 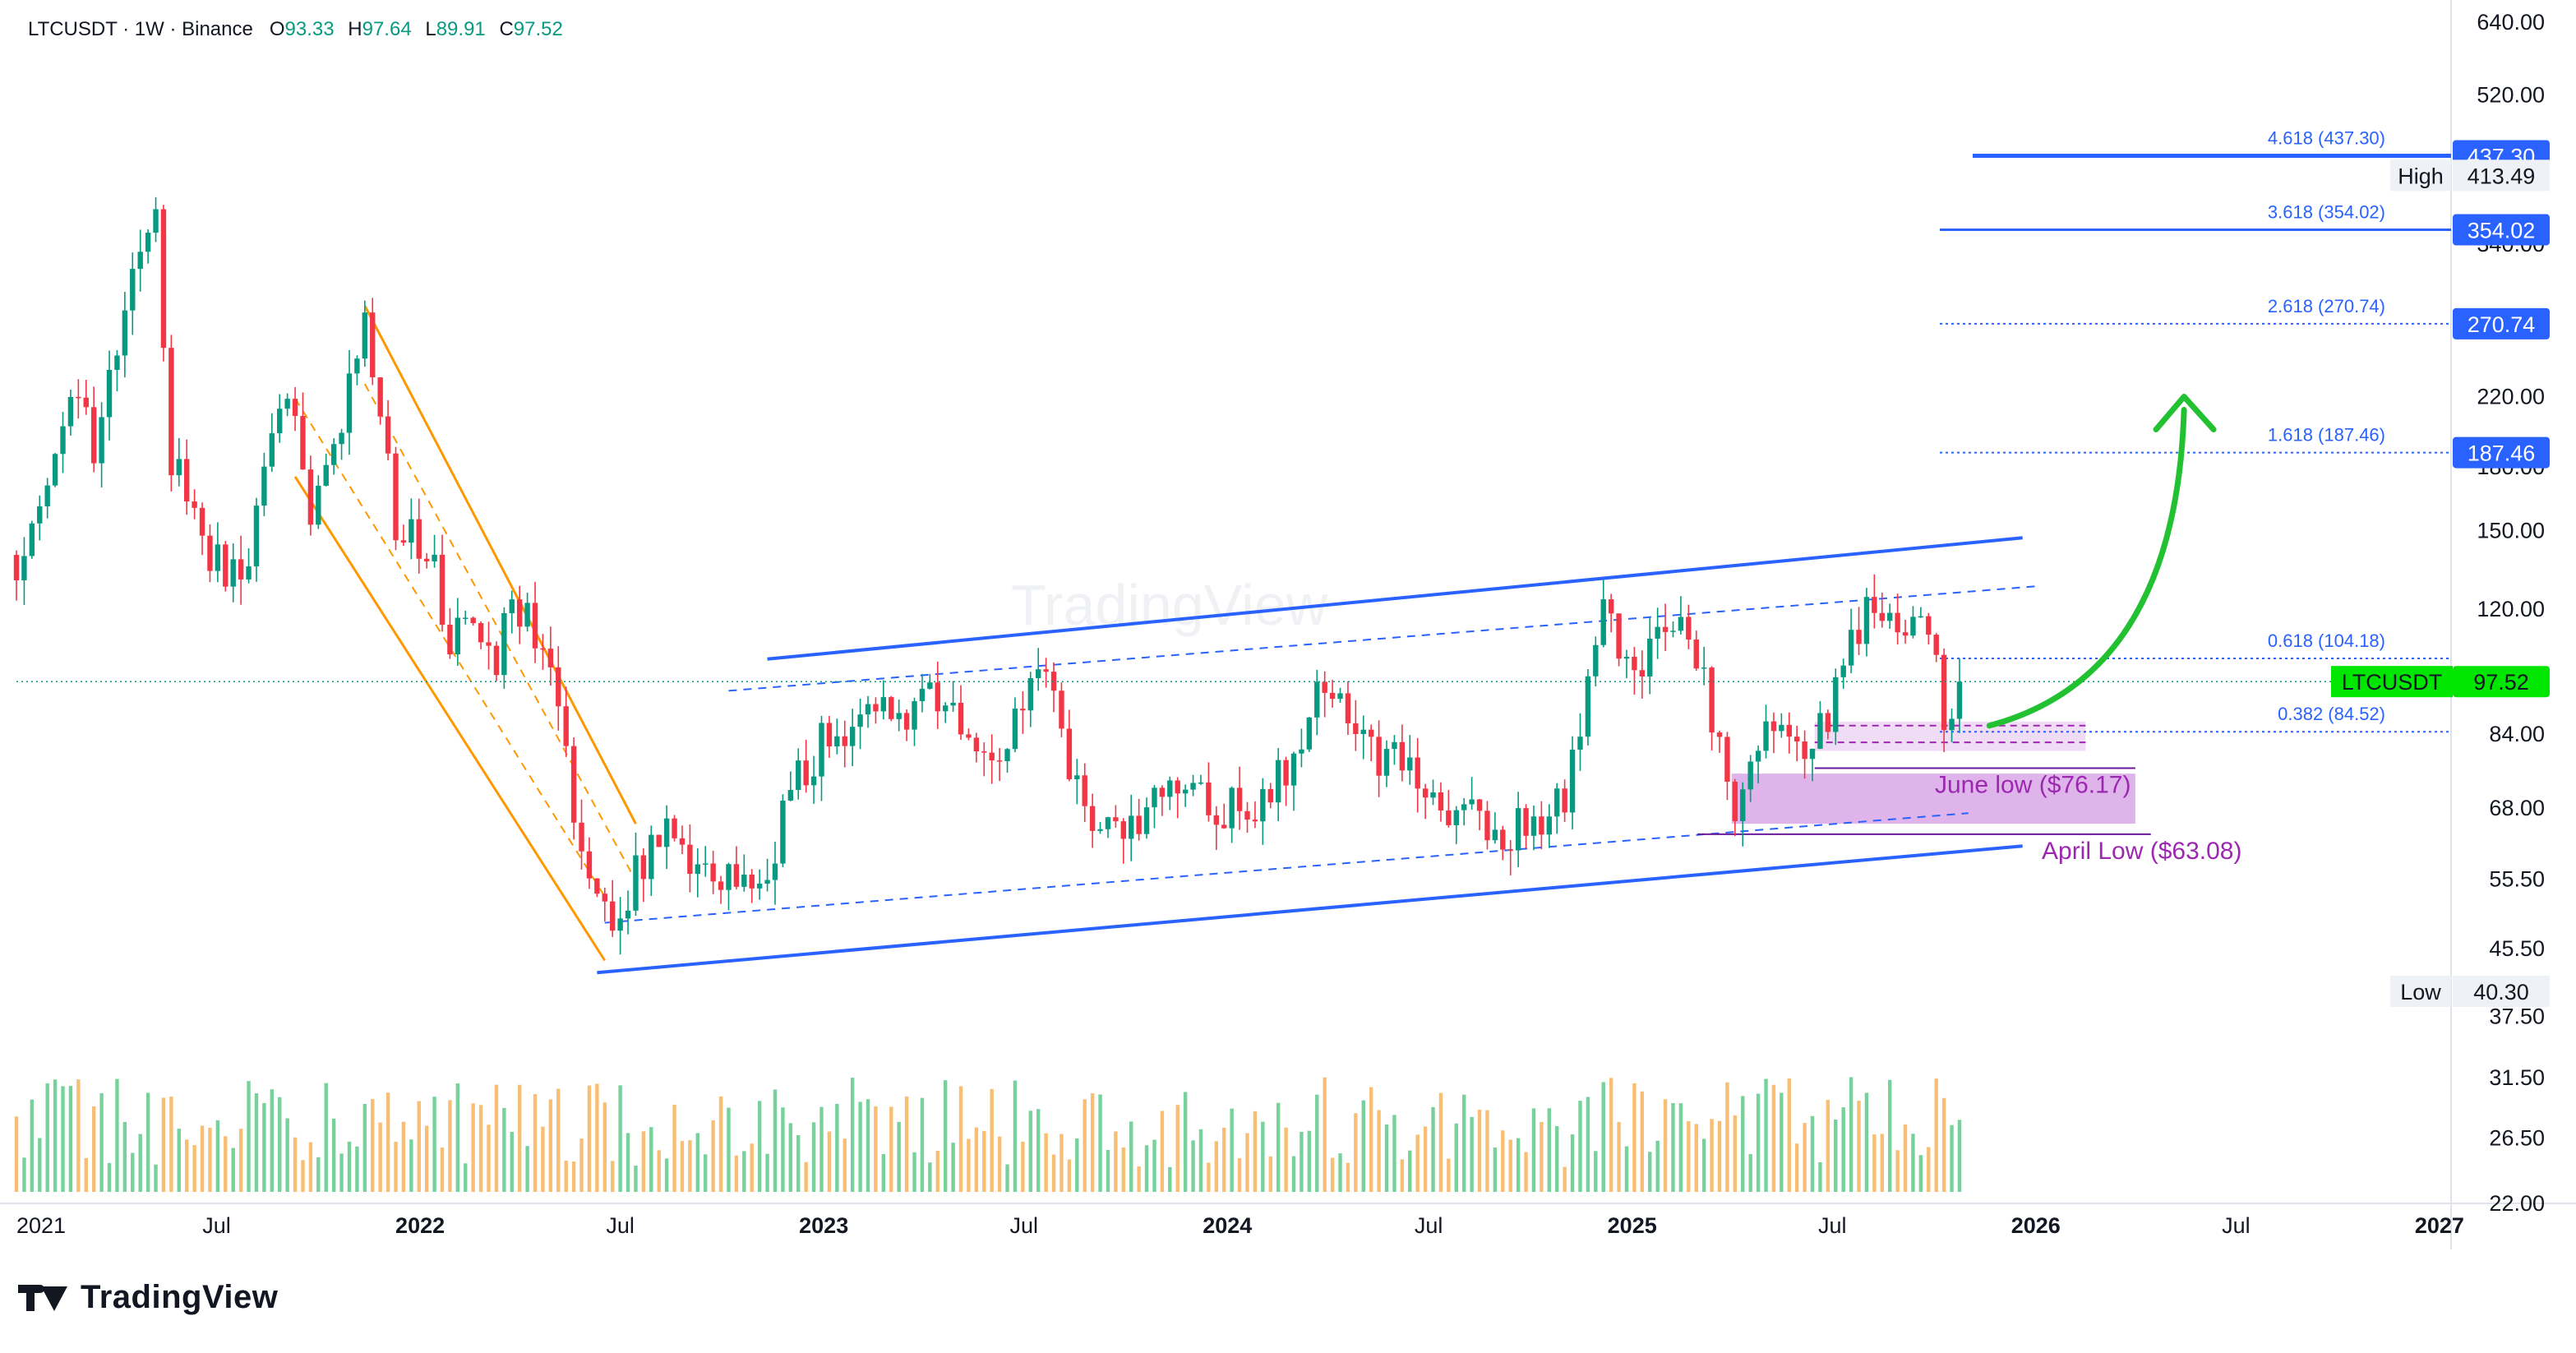 What do you see at coordinates (1633, 1225) in the screenshot?
I see `x-tick-label: 2025` at bounding box center [1633, 1225].